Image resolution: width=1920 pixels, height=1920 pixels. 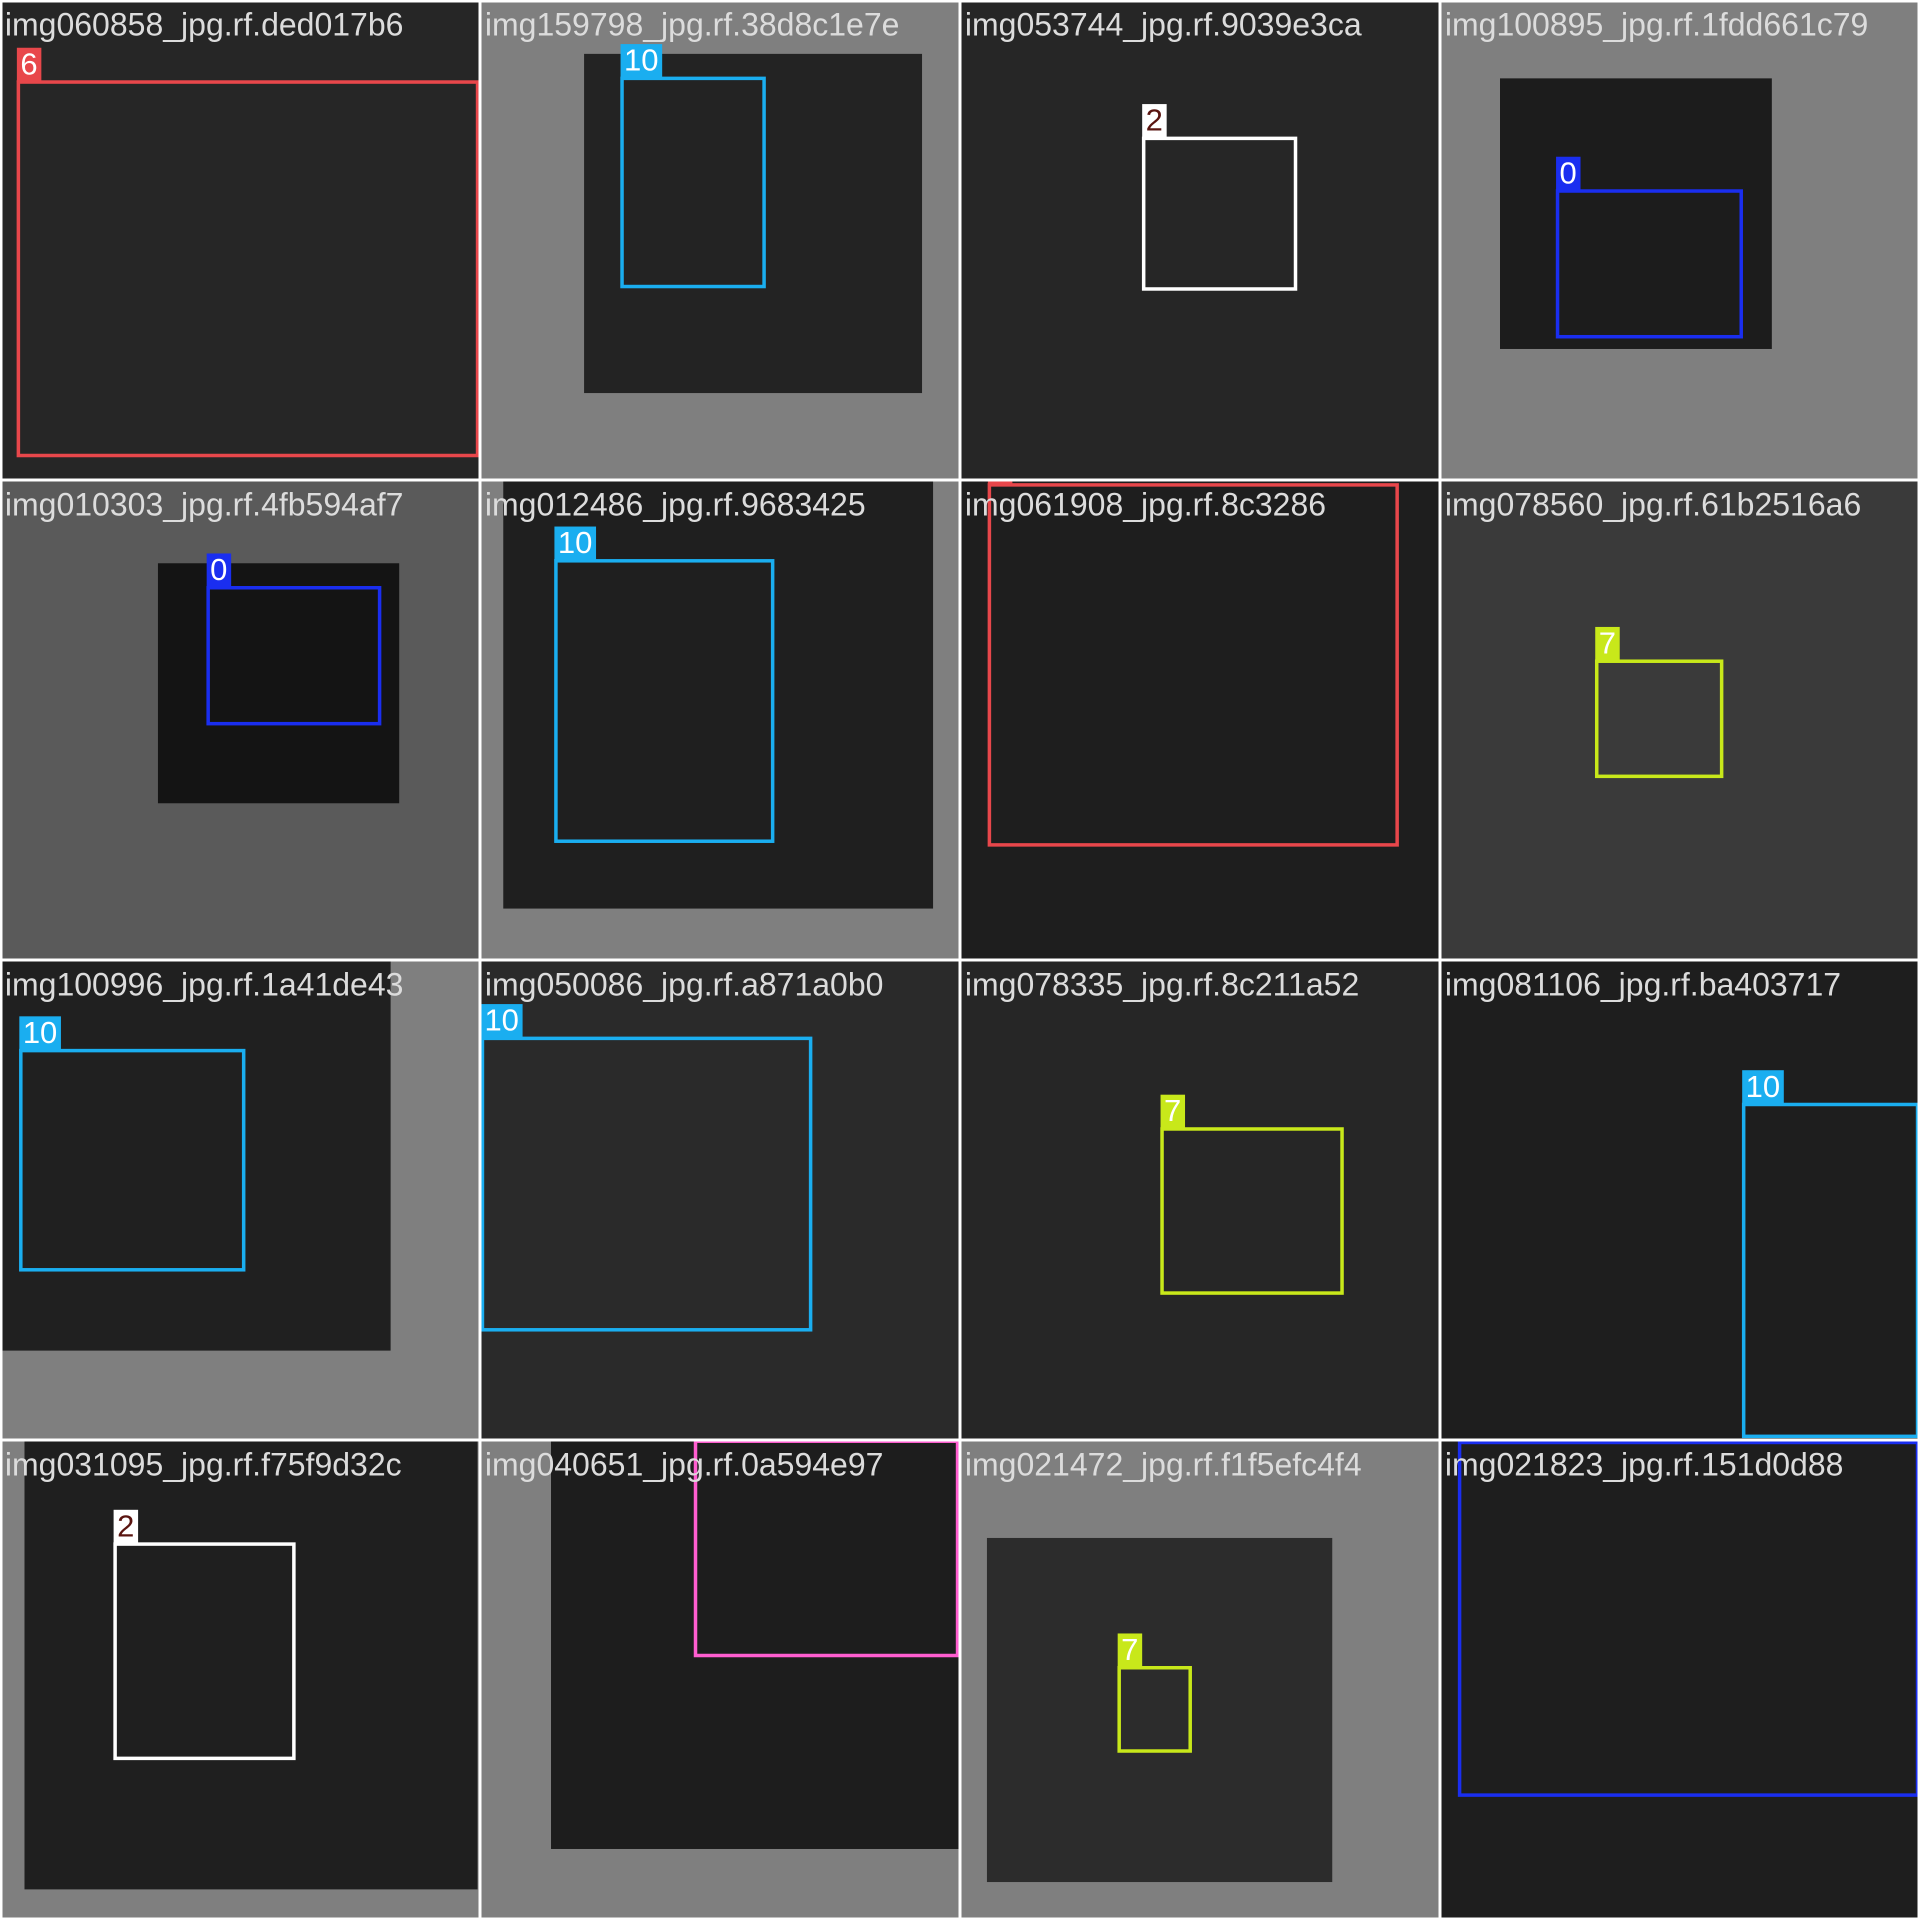 I want to click on filename: img012486_jpg.rf.9683425, so click(x=675, y=504).